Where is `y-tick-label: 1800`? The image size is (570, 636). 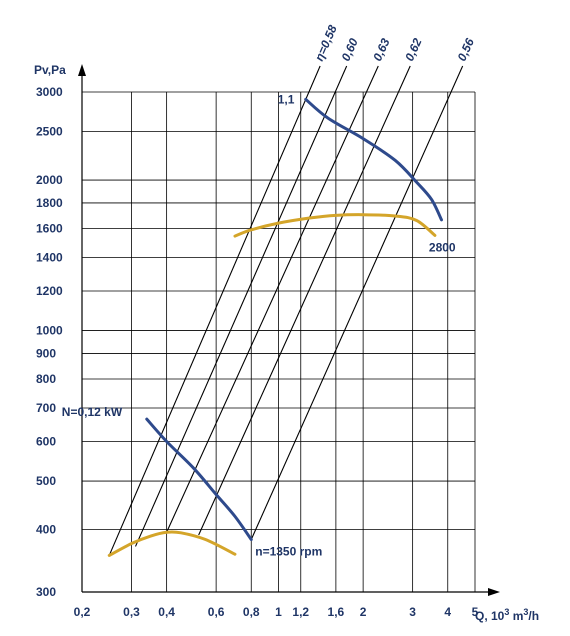 y-tick-label: 1800 is located at coordinates (49, 203).